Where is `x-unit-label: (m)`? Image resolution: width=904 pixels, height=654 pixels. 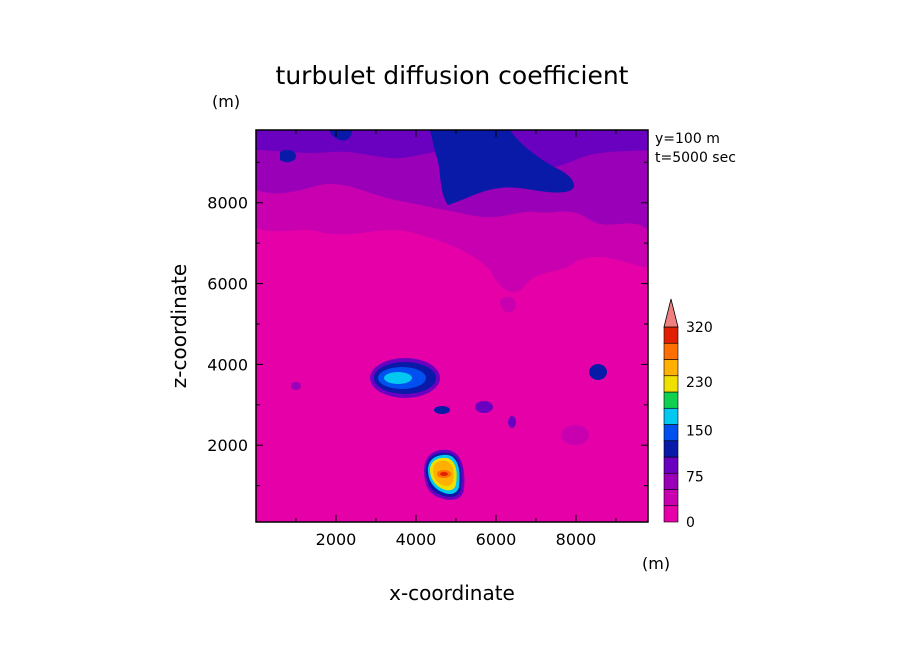
x-unit-label: (m) is located at coordinates (656, 563).